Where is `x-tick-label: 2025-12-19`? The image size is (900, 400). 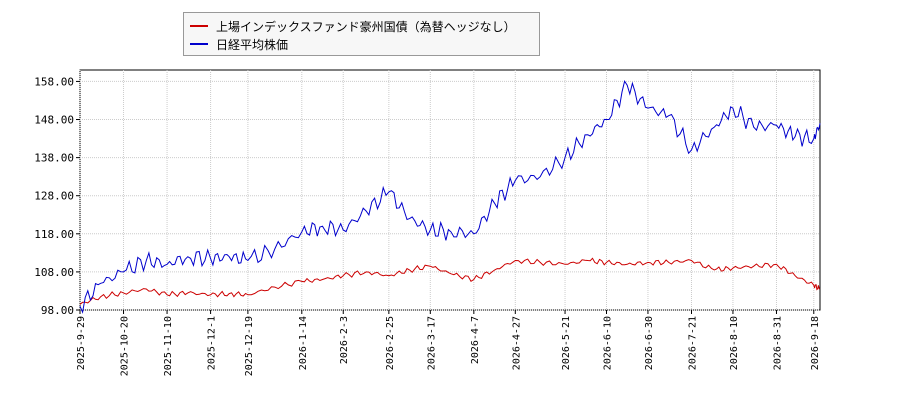
x-tick-label: 2025-12-19 is located at coordinates (249, 346).